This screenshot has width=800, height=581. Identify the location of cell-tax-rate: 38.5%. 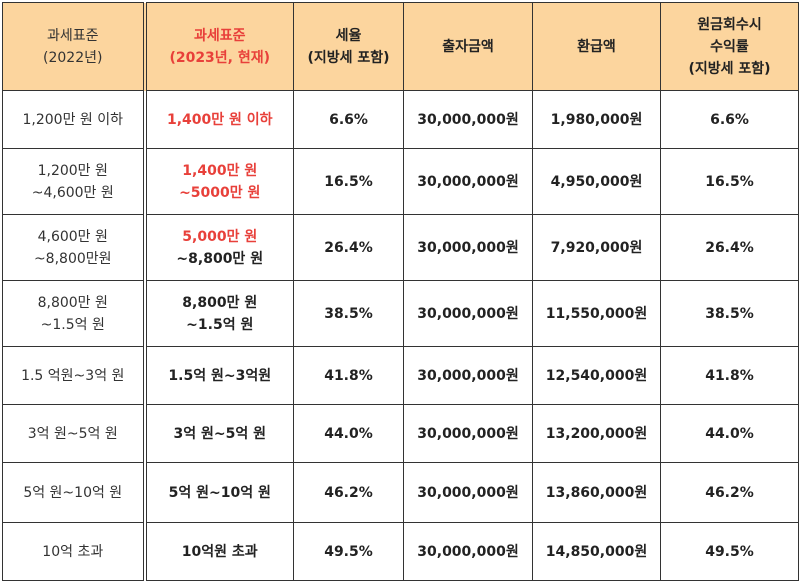
(348, 313).